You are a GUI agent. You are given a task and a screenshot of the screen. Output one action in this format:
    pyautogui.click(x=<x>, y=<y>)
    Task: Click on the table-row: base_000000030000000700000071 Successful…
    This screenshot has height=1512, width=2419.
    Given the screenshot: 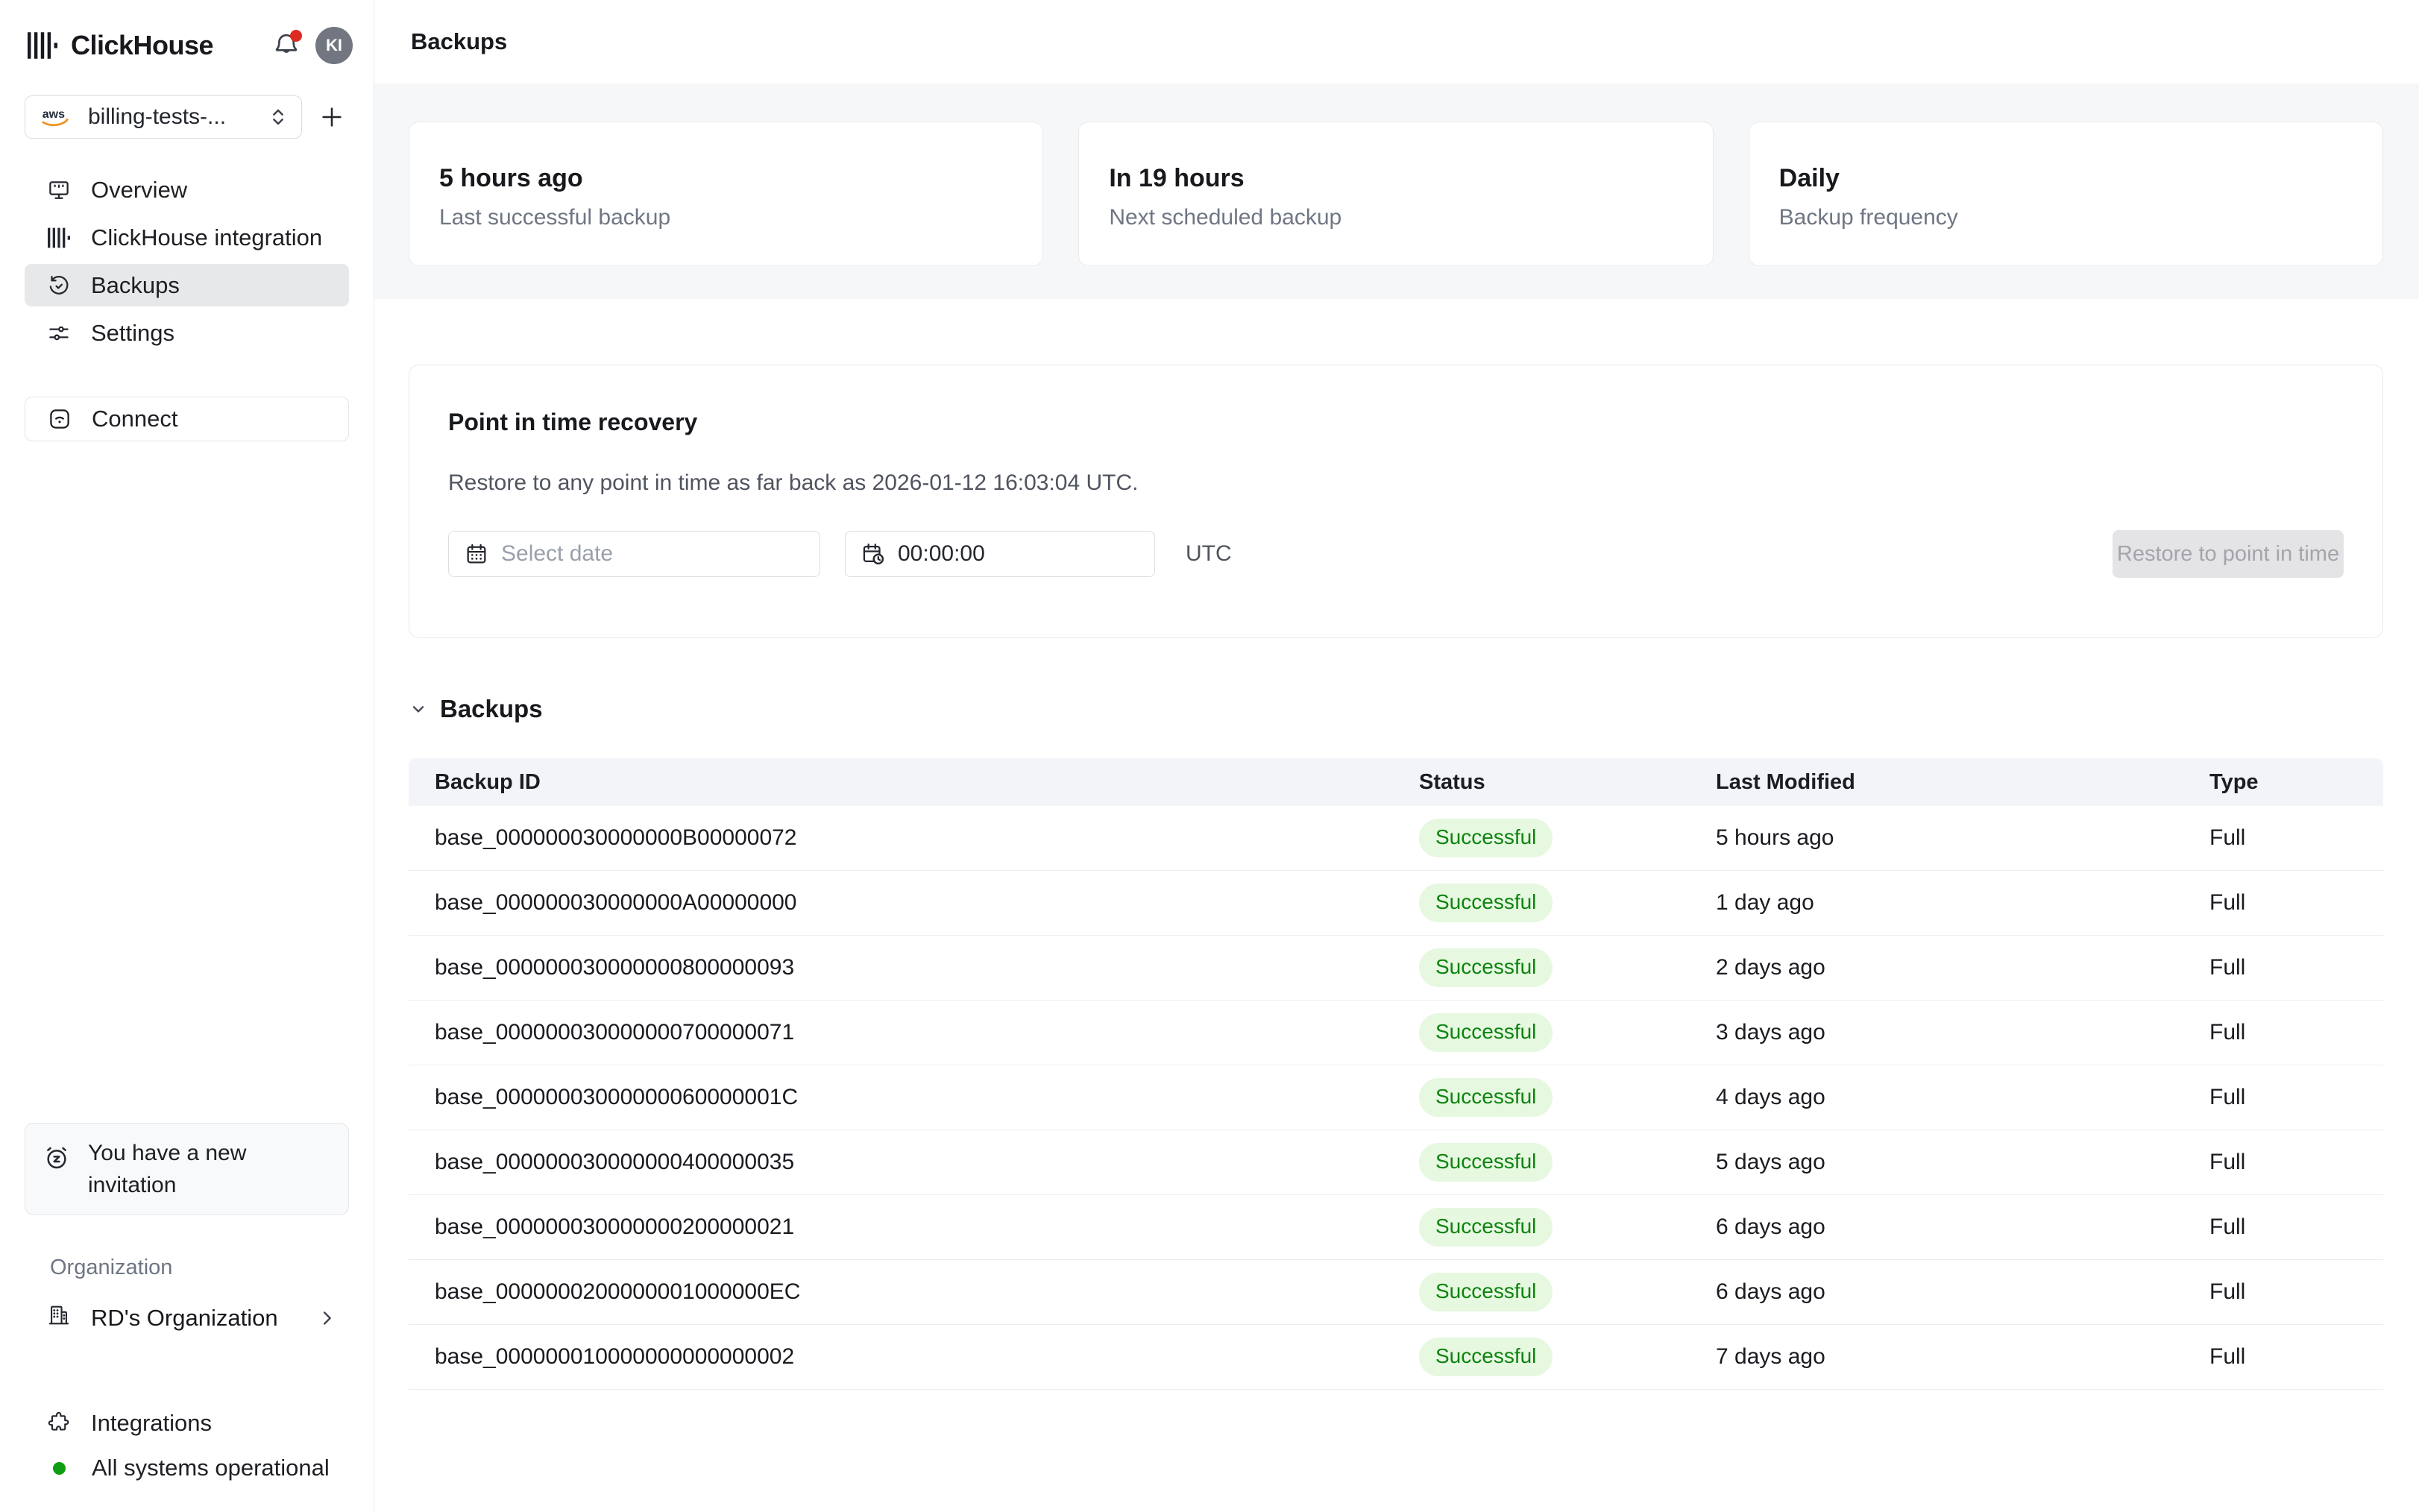 What is the action you would take?
    pyautogui.click(x=1396, y=1033)
    